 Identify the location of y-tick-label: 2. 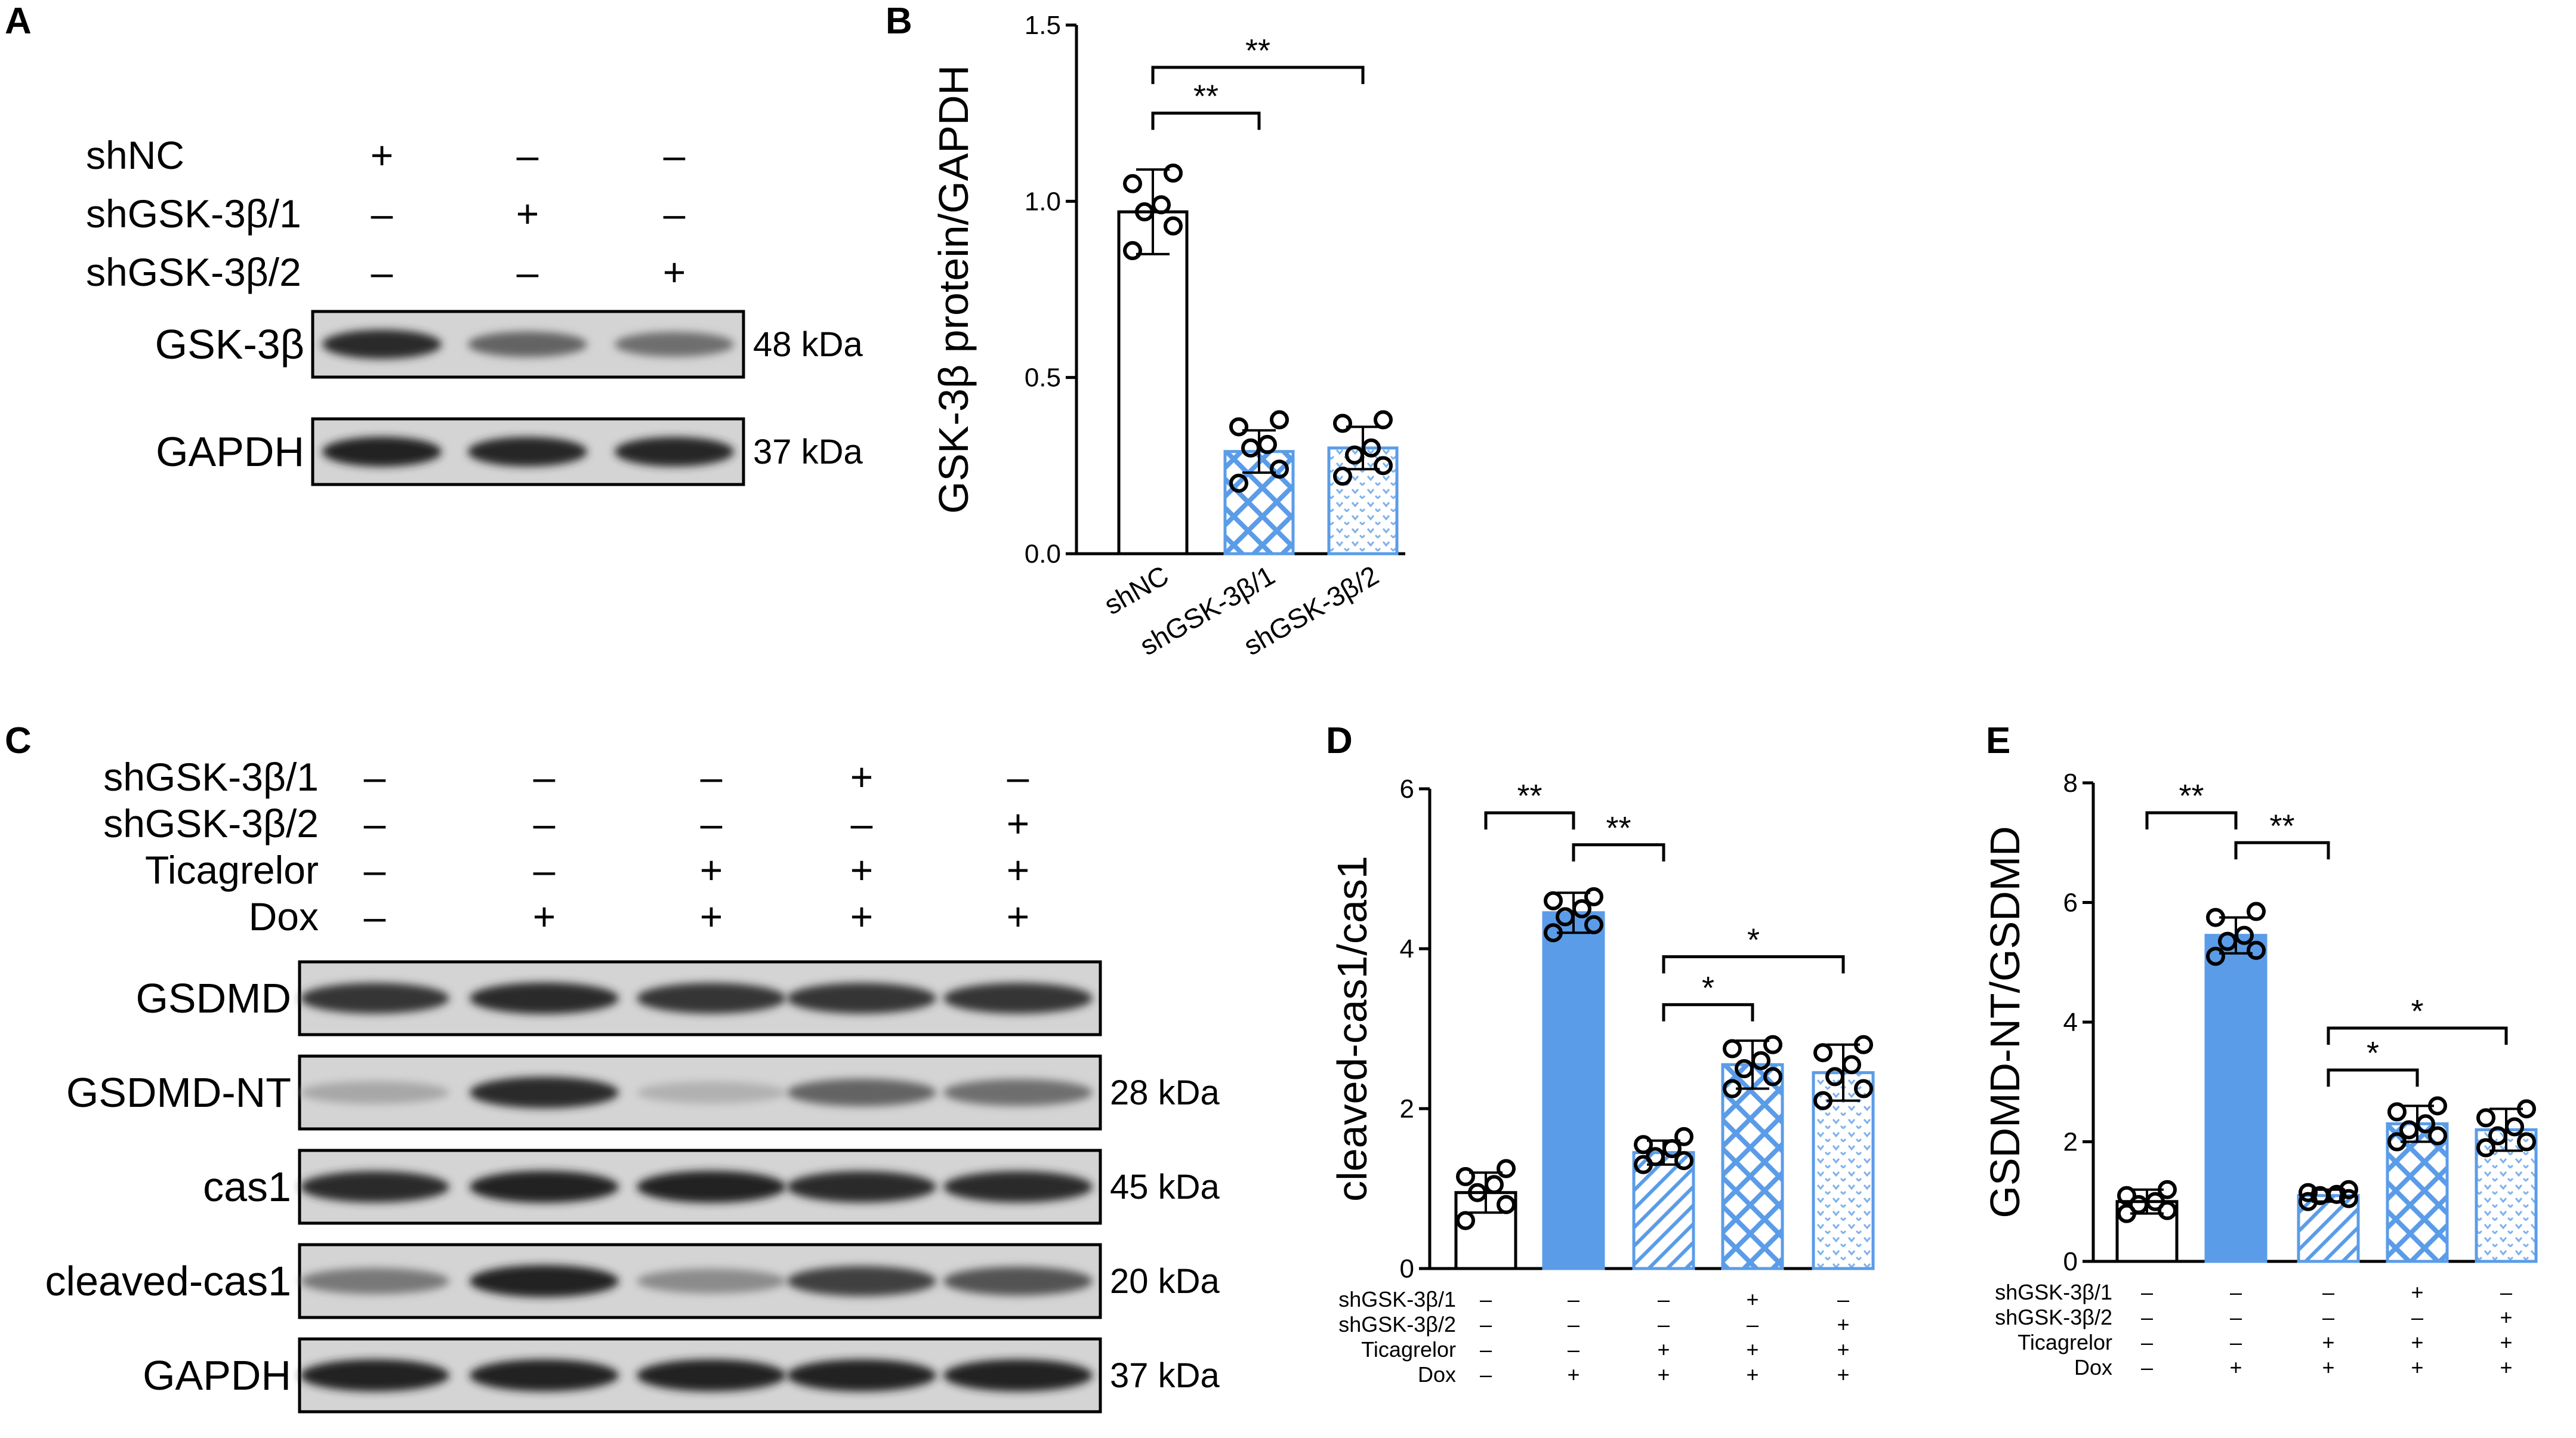
(2070, 1142).